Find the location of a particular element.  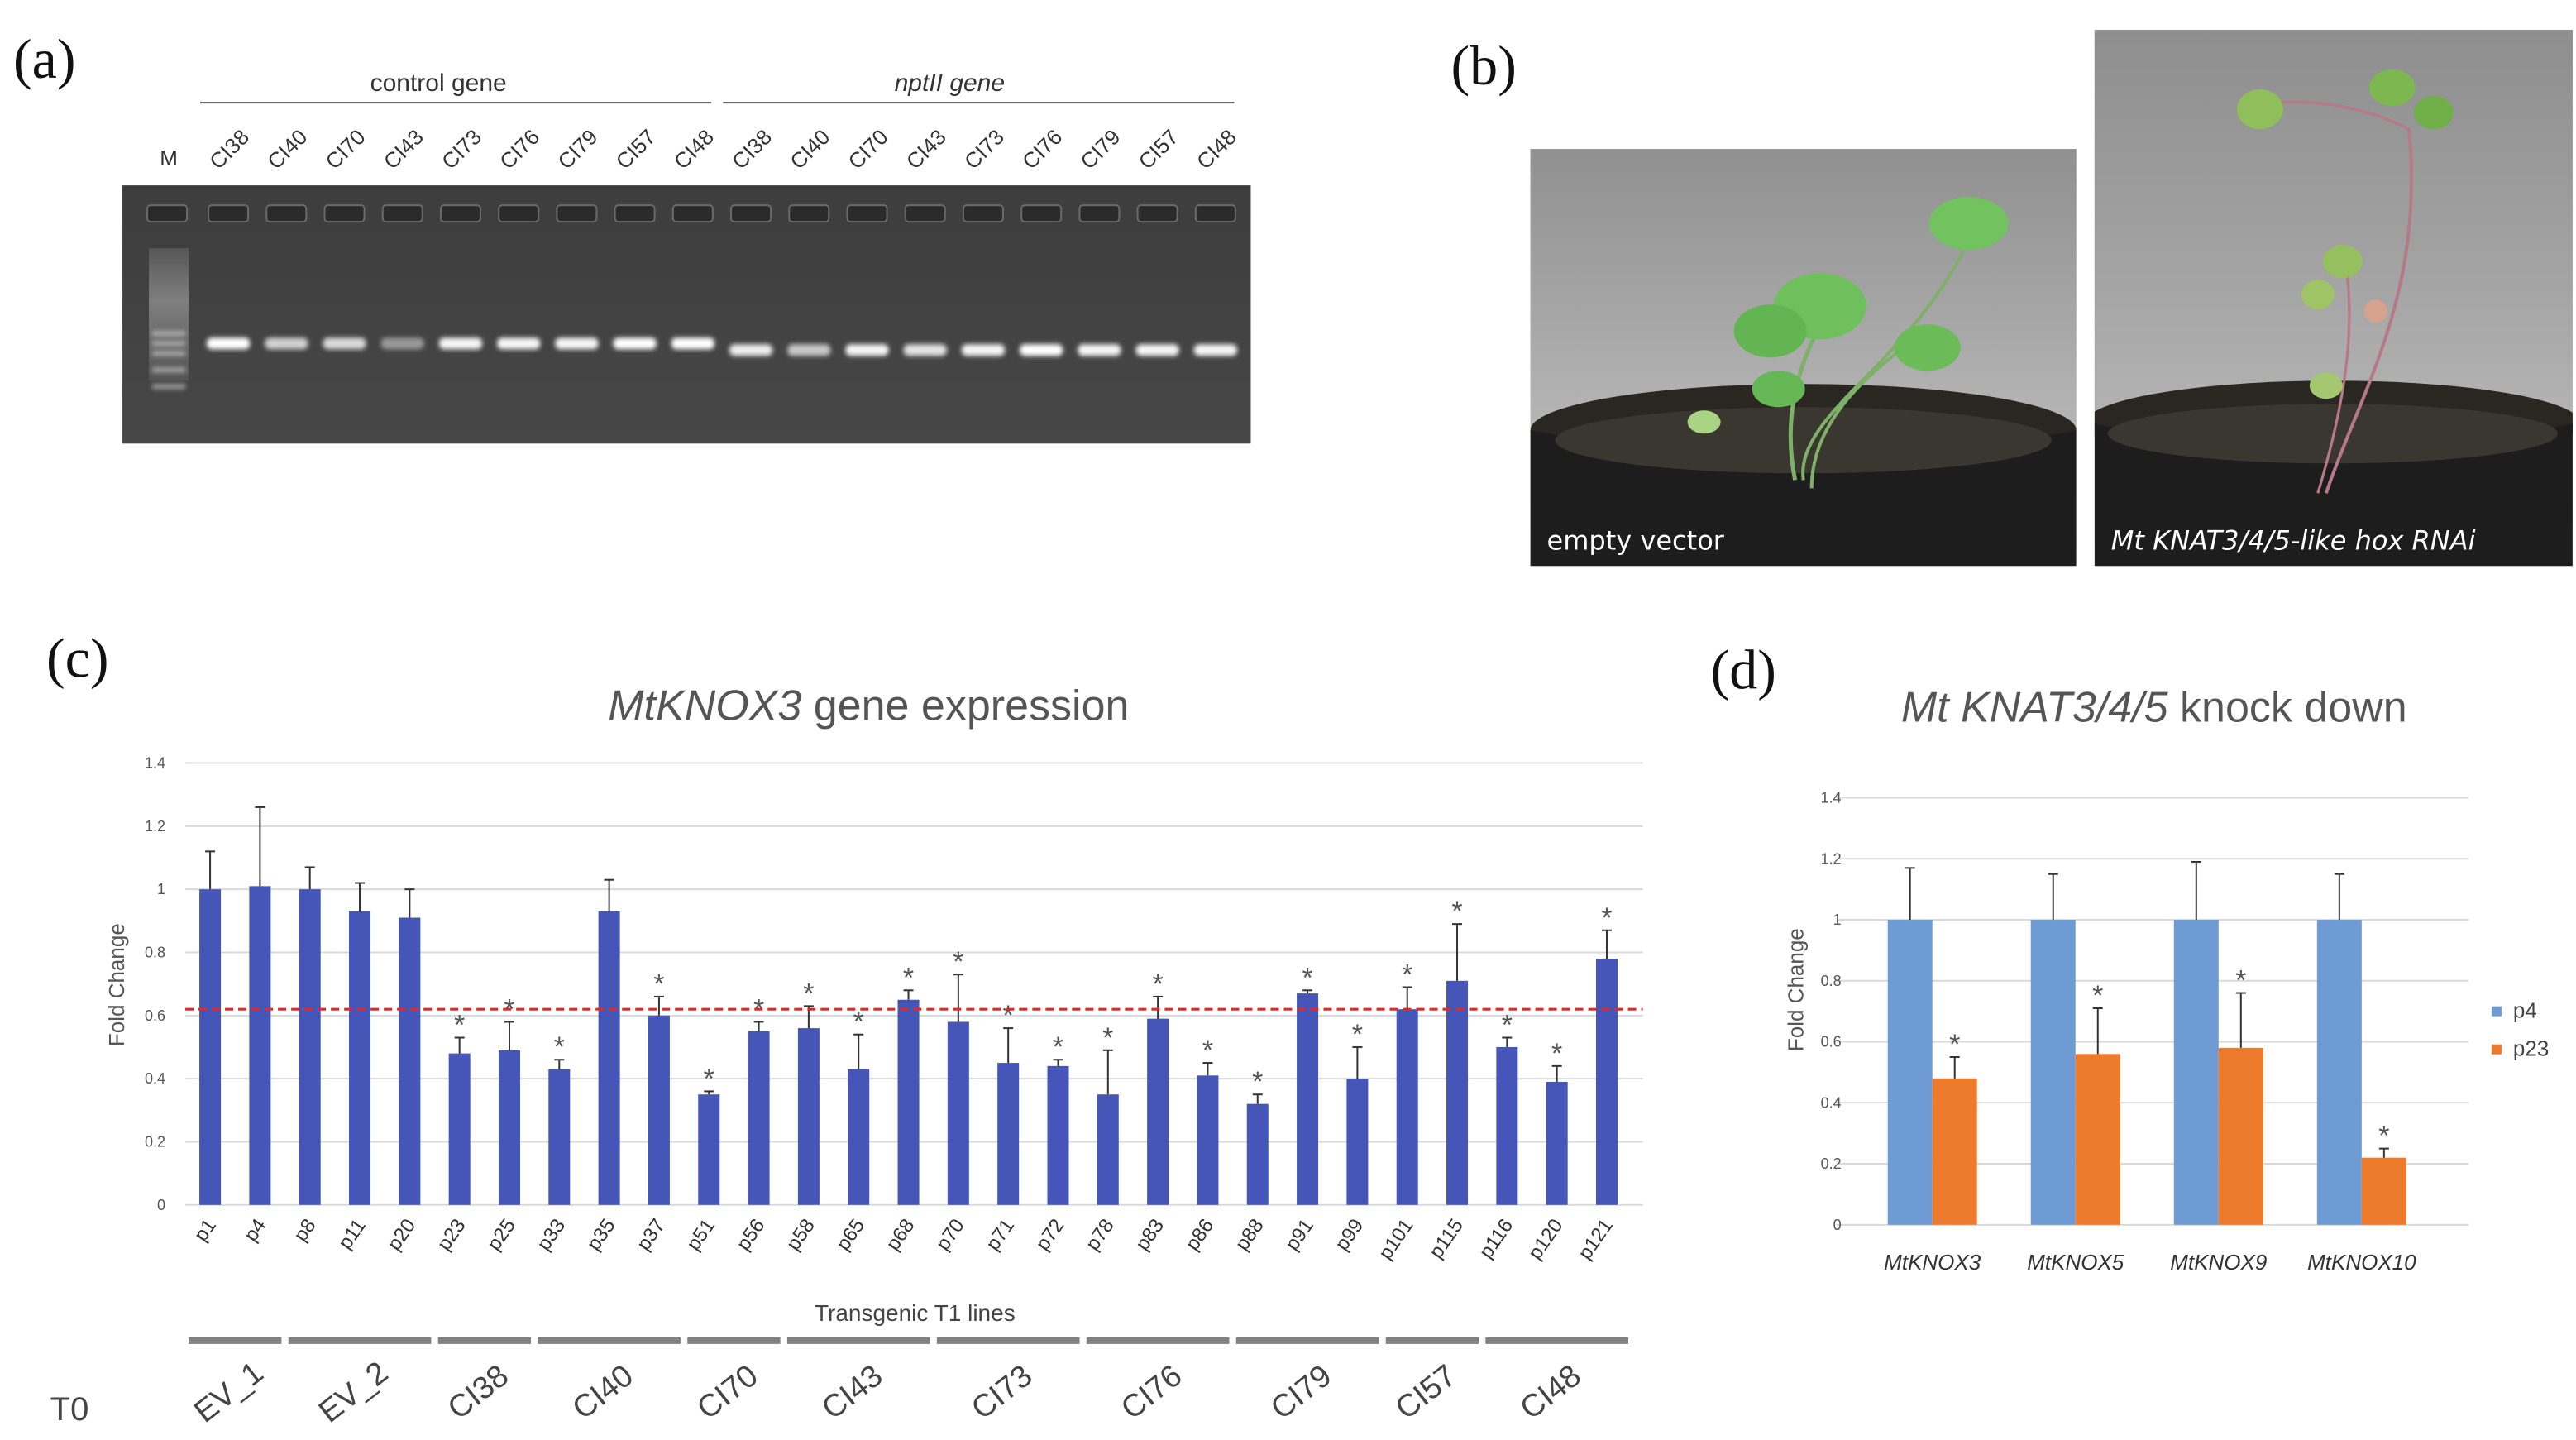

x-tick-label: p1 is located at coordinates (205, 1231).